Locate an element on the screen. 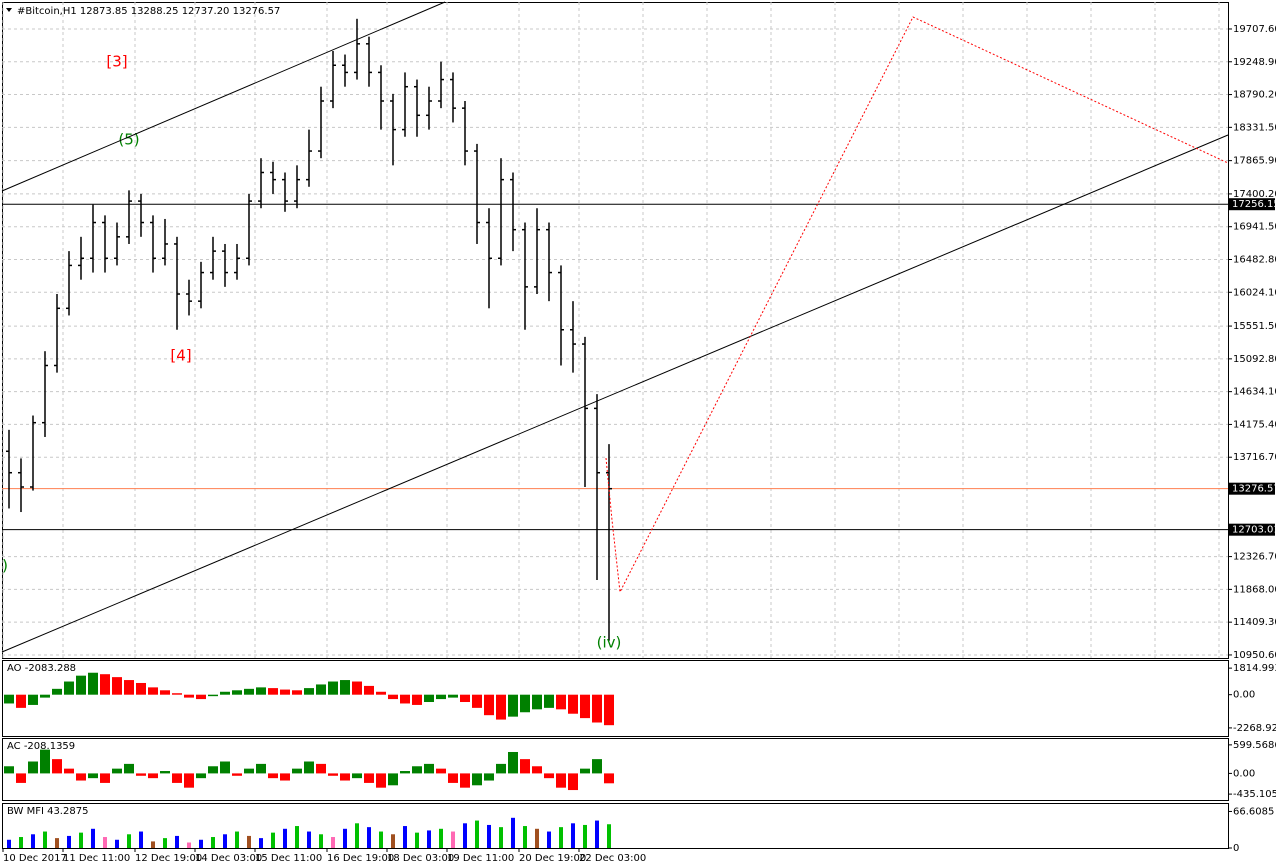 This screenshot has width=1276, height=868. y-tick-label: 11409.30 is located at coordinates (1254, 622).